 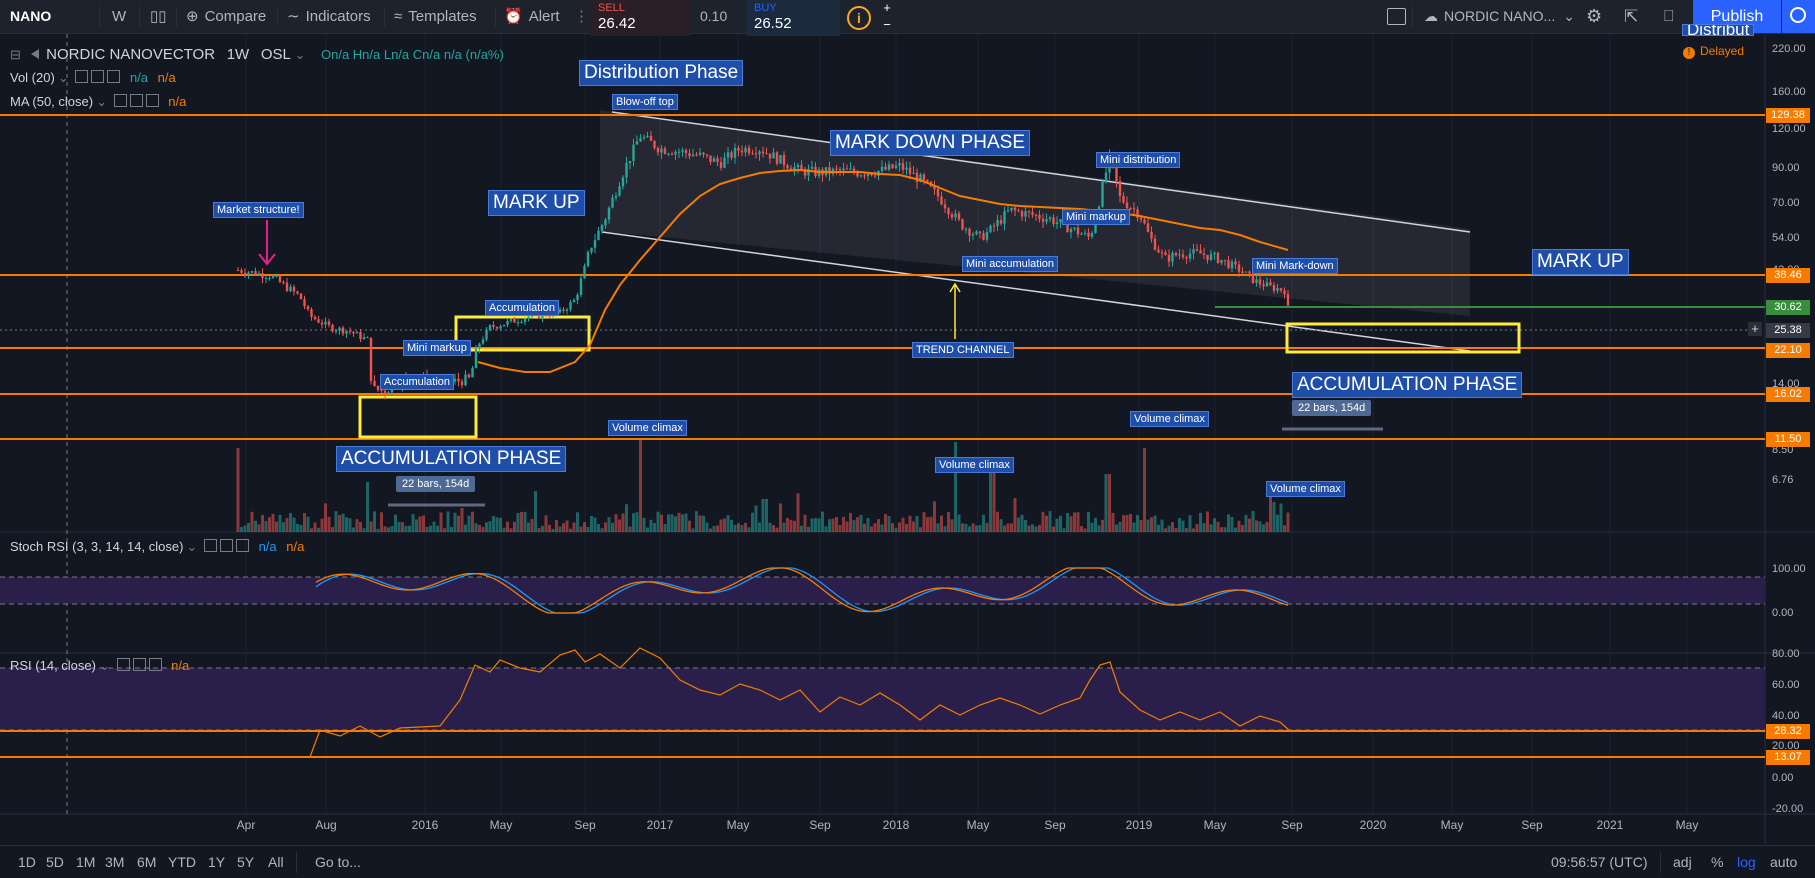 I want to click on info-icon: i, so click(x=859, y=18).